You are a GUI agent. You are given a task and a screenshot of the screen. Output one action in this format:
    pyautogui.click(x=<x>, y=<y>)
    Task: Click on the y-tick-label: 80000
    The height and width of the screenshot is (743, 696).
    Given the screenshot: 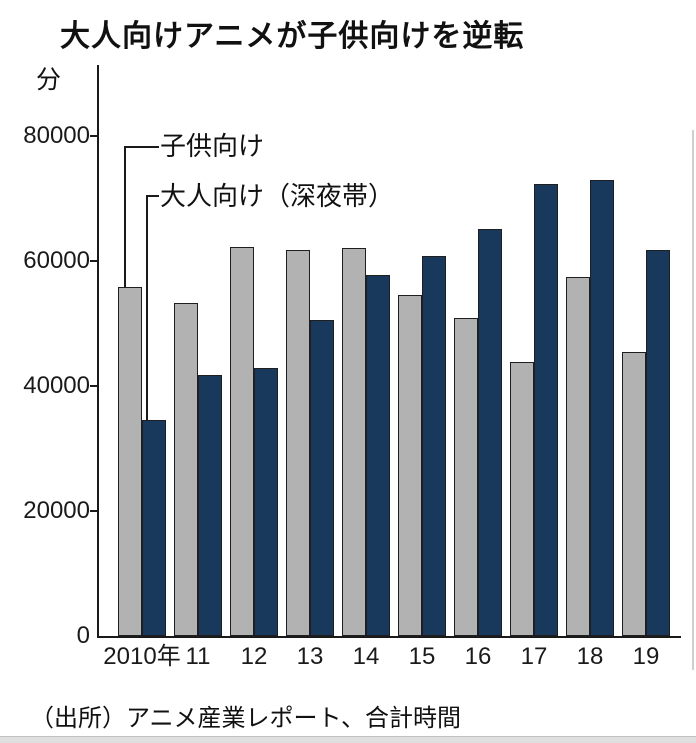 What is the action you would take?
    pyautogui.click(x=56, y=135)
    